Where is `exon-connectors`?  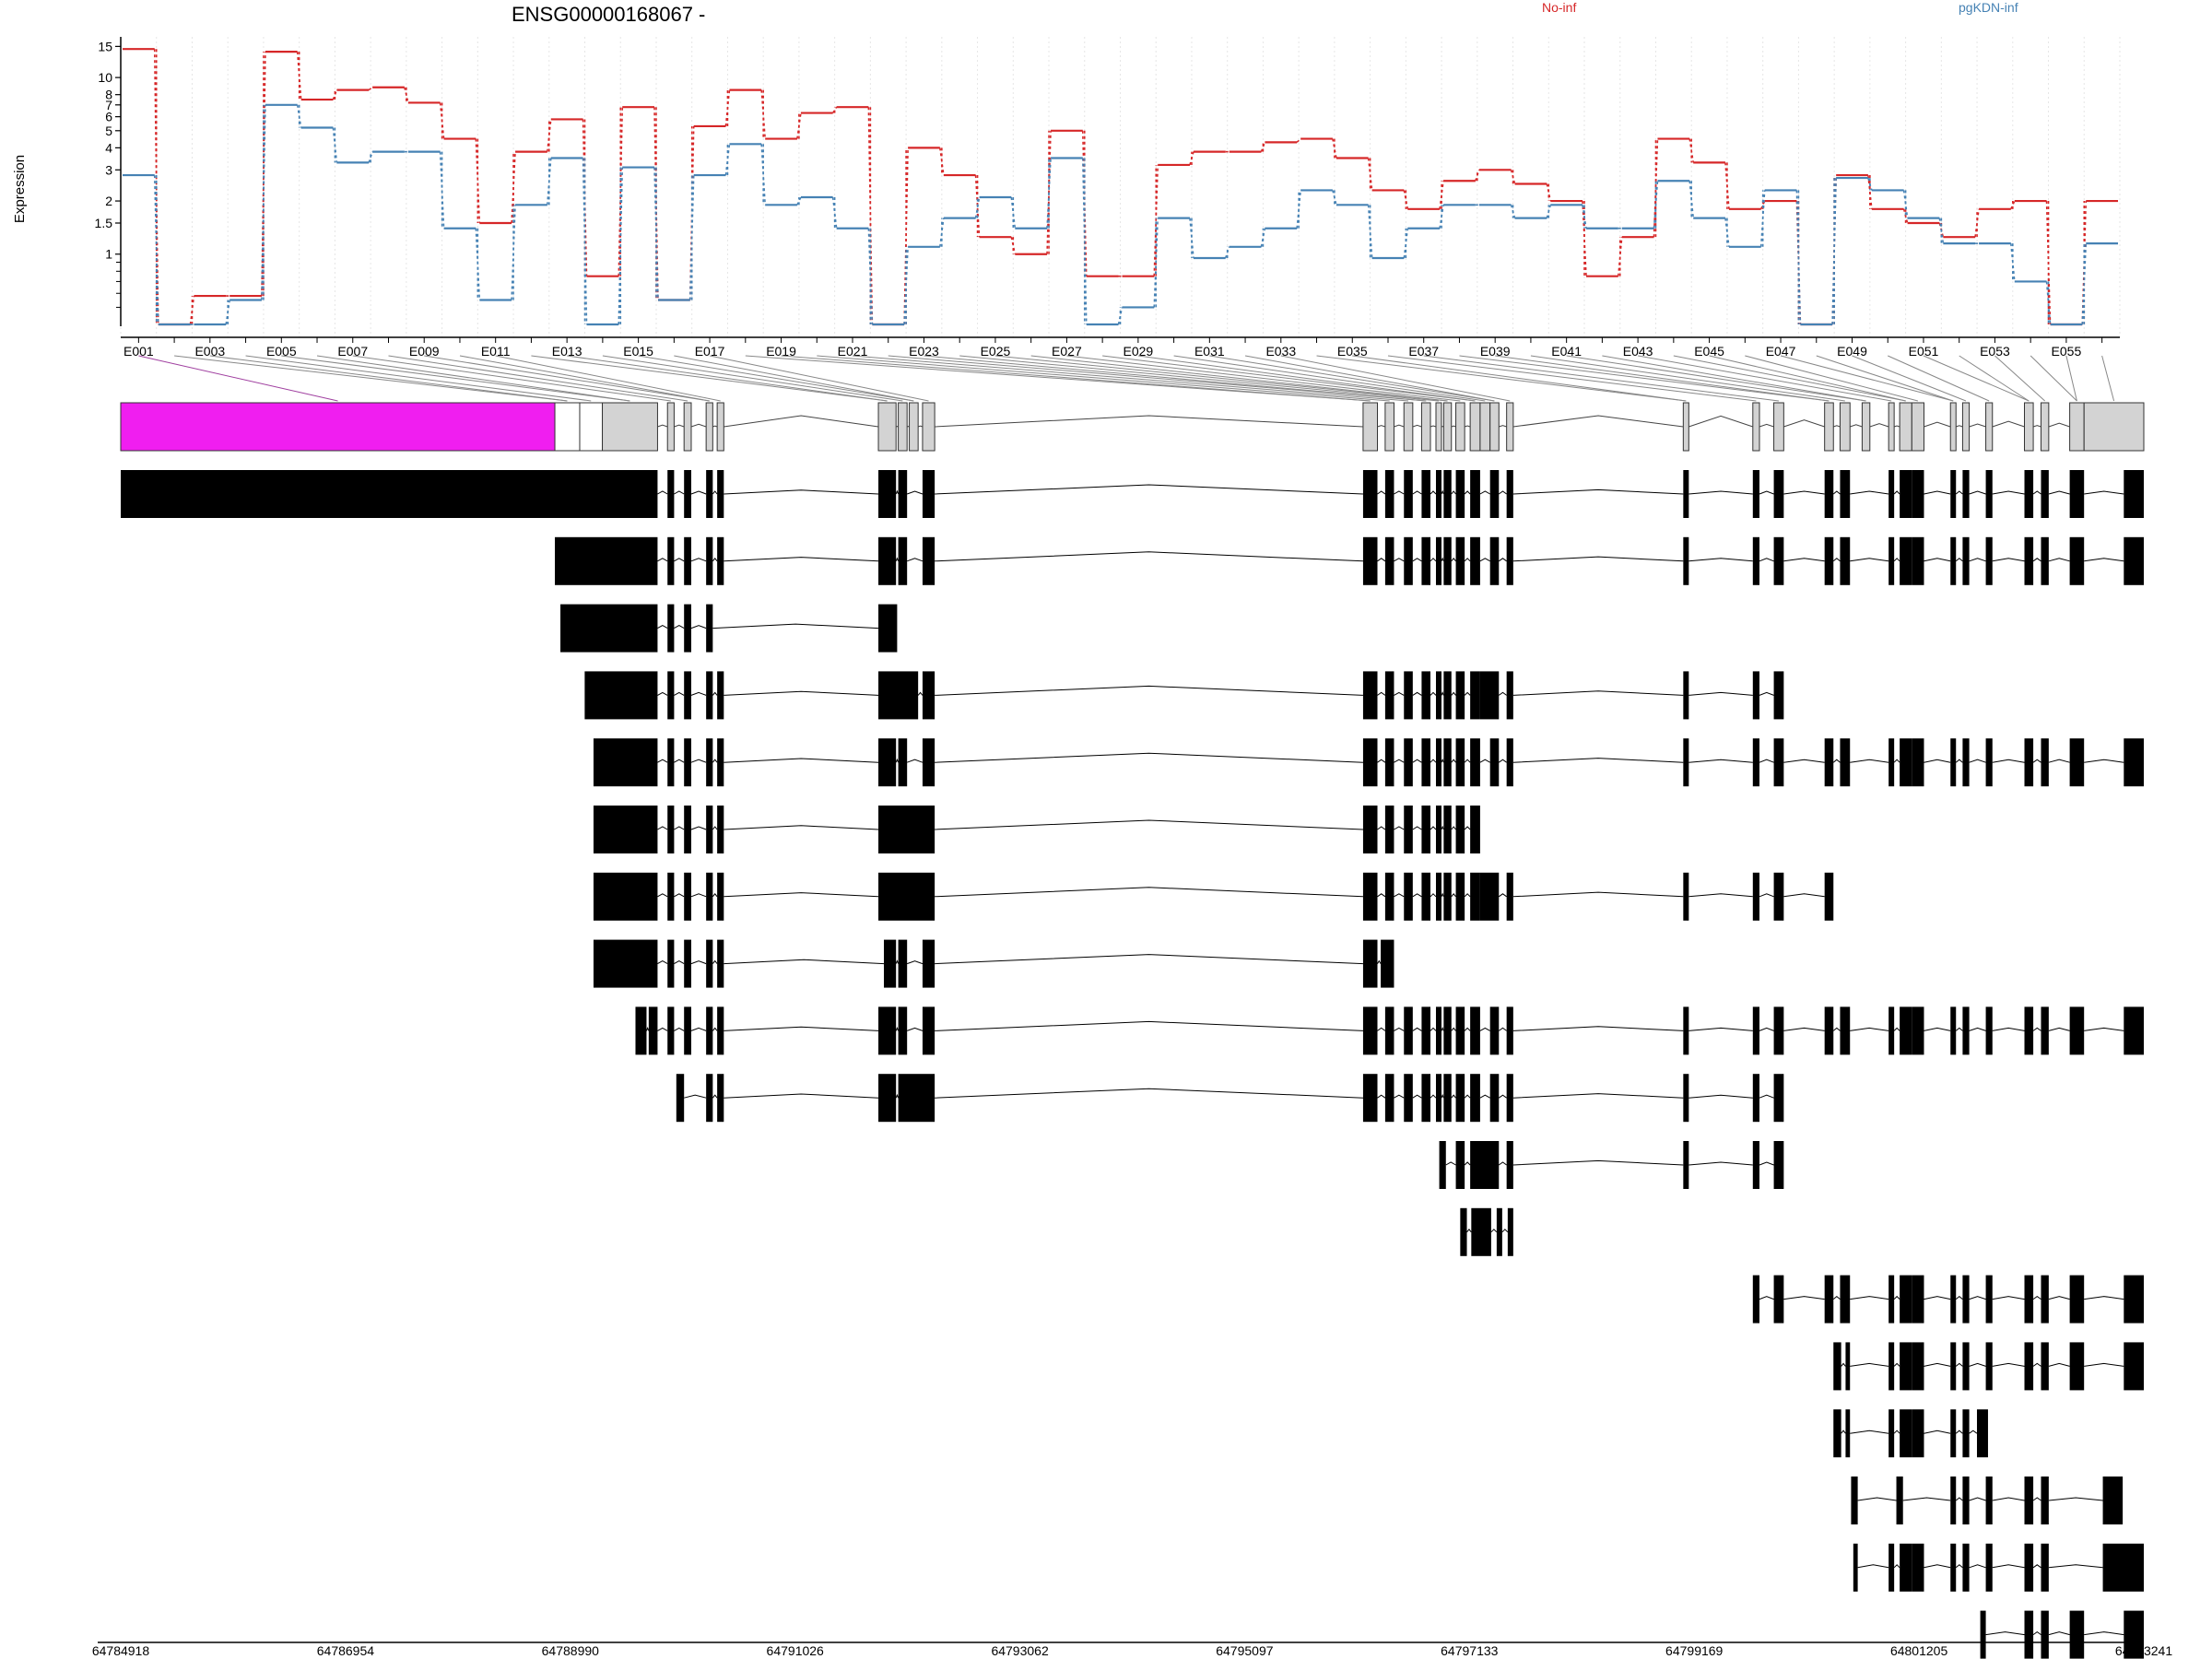 exon-connectors is located at coordinates (1126, 378).